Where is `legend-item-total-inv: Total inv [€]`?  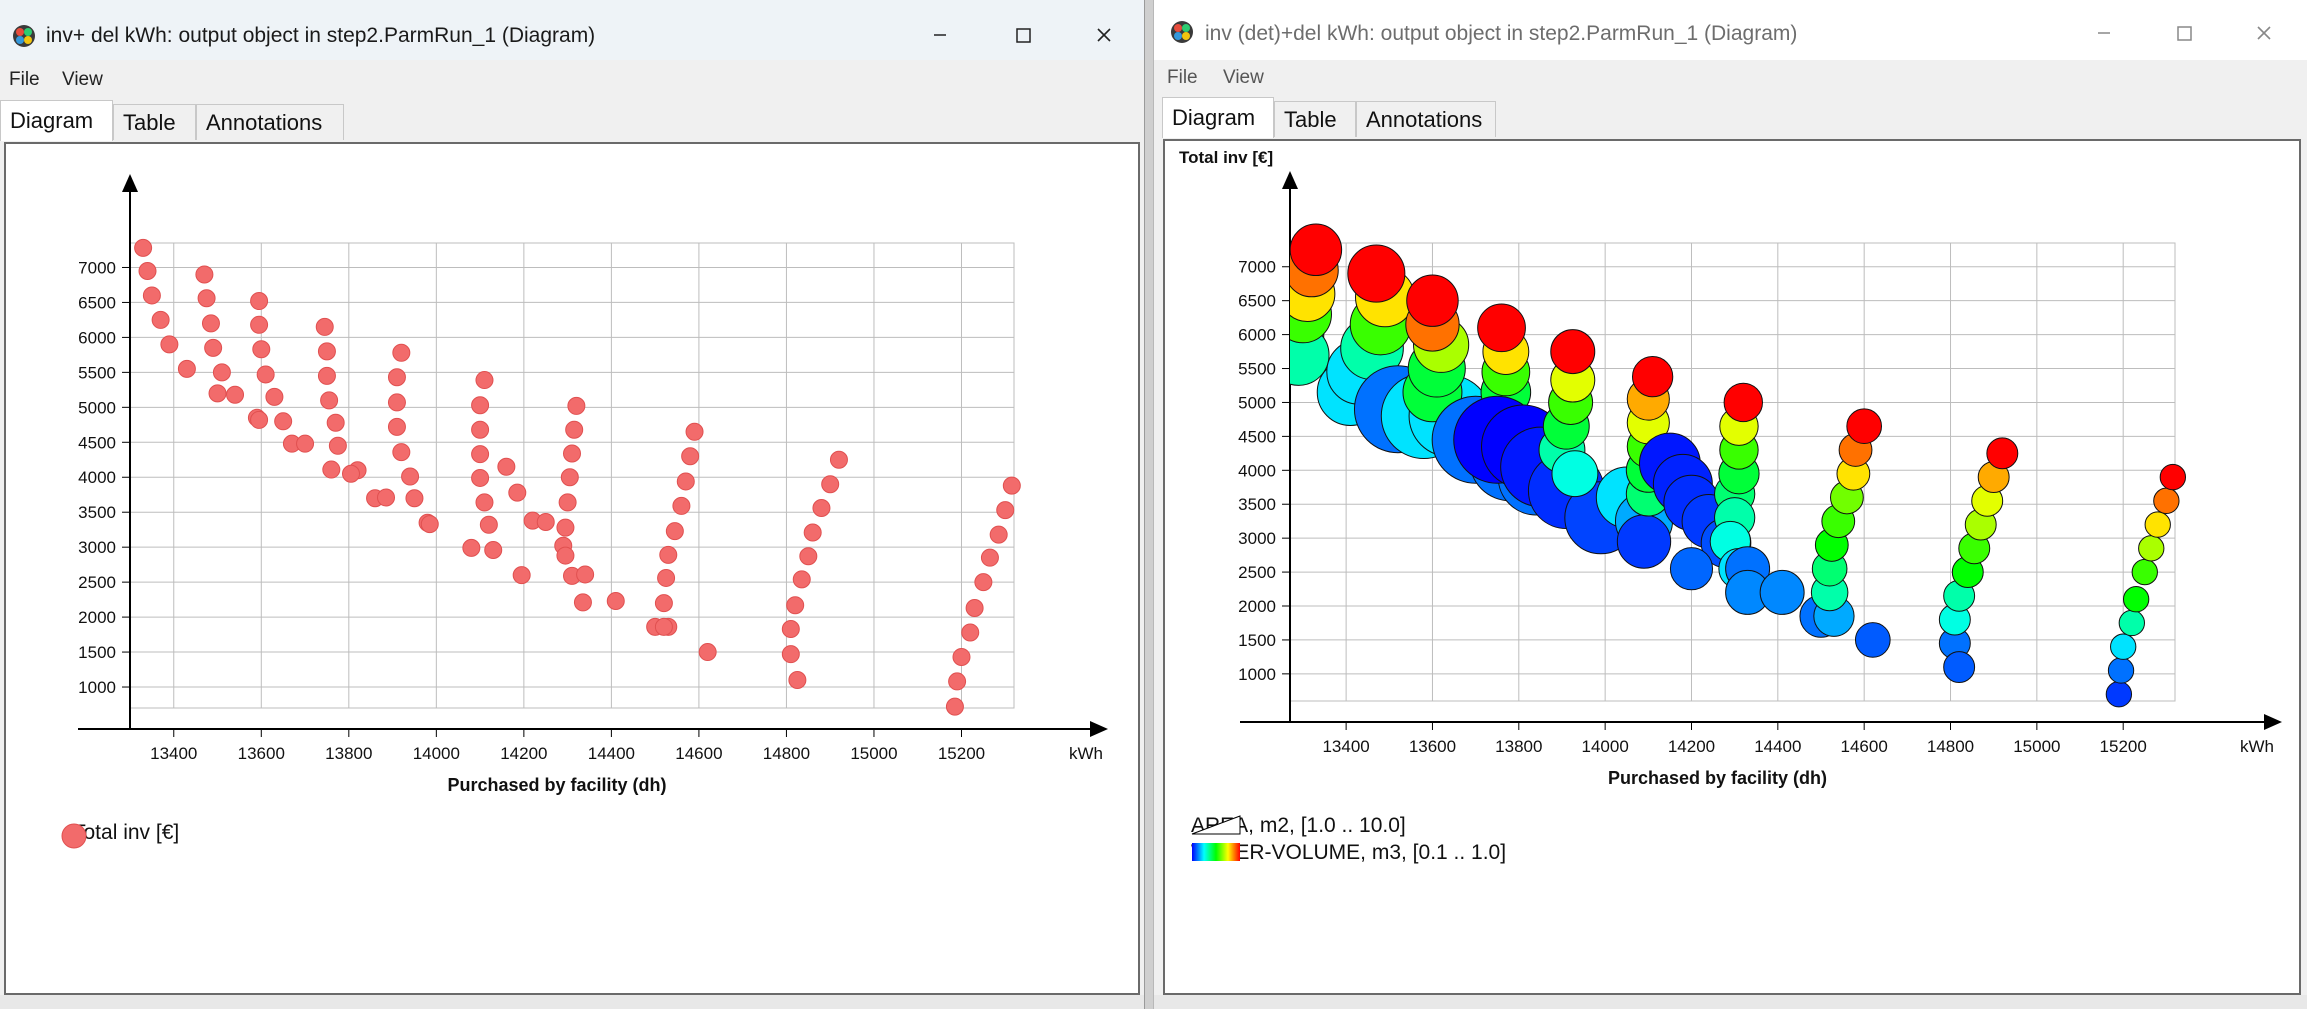 legend-item-total-inv: Total inv [€] is located at coordinates (119, 835).